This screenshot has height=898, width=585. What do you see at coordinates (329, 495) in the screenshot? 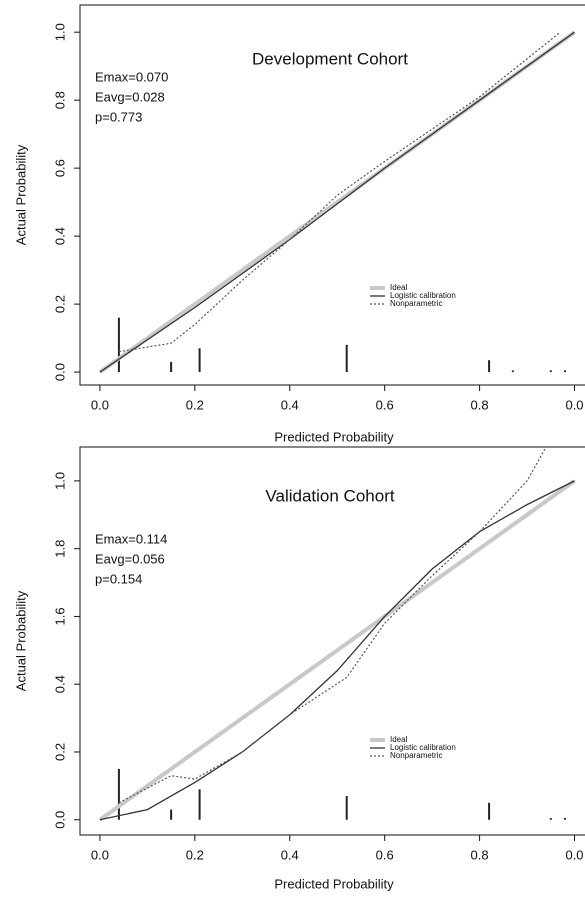
I see `chart-title: Validation Cohort` at bounding box center [329, 495].